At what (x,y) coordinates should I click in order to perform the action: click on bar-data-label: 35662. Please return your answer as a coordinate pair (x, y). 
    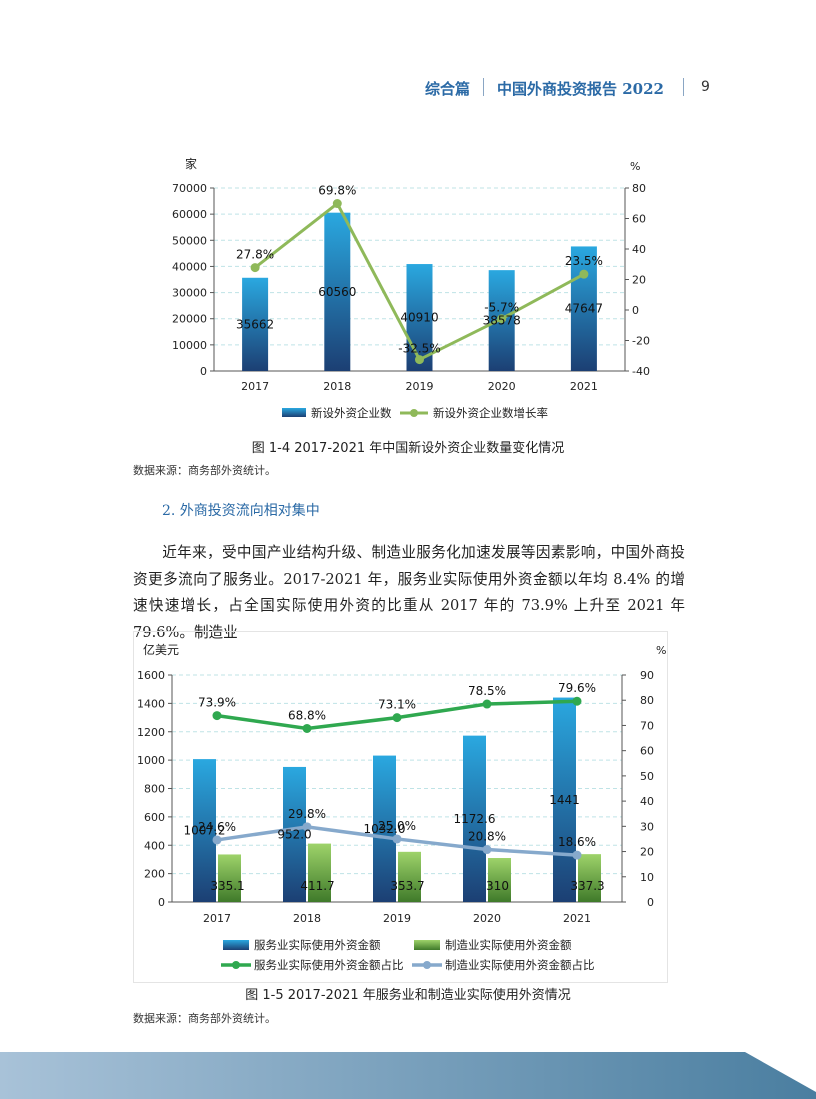
    Looking at the image, I should click on (255, 324).